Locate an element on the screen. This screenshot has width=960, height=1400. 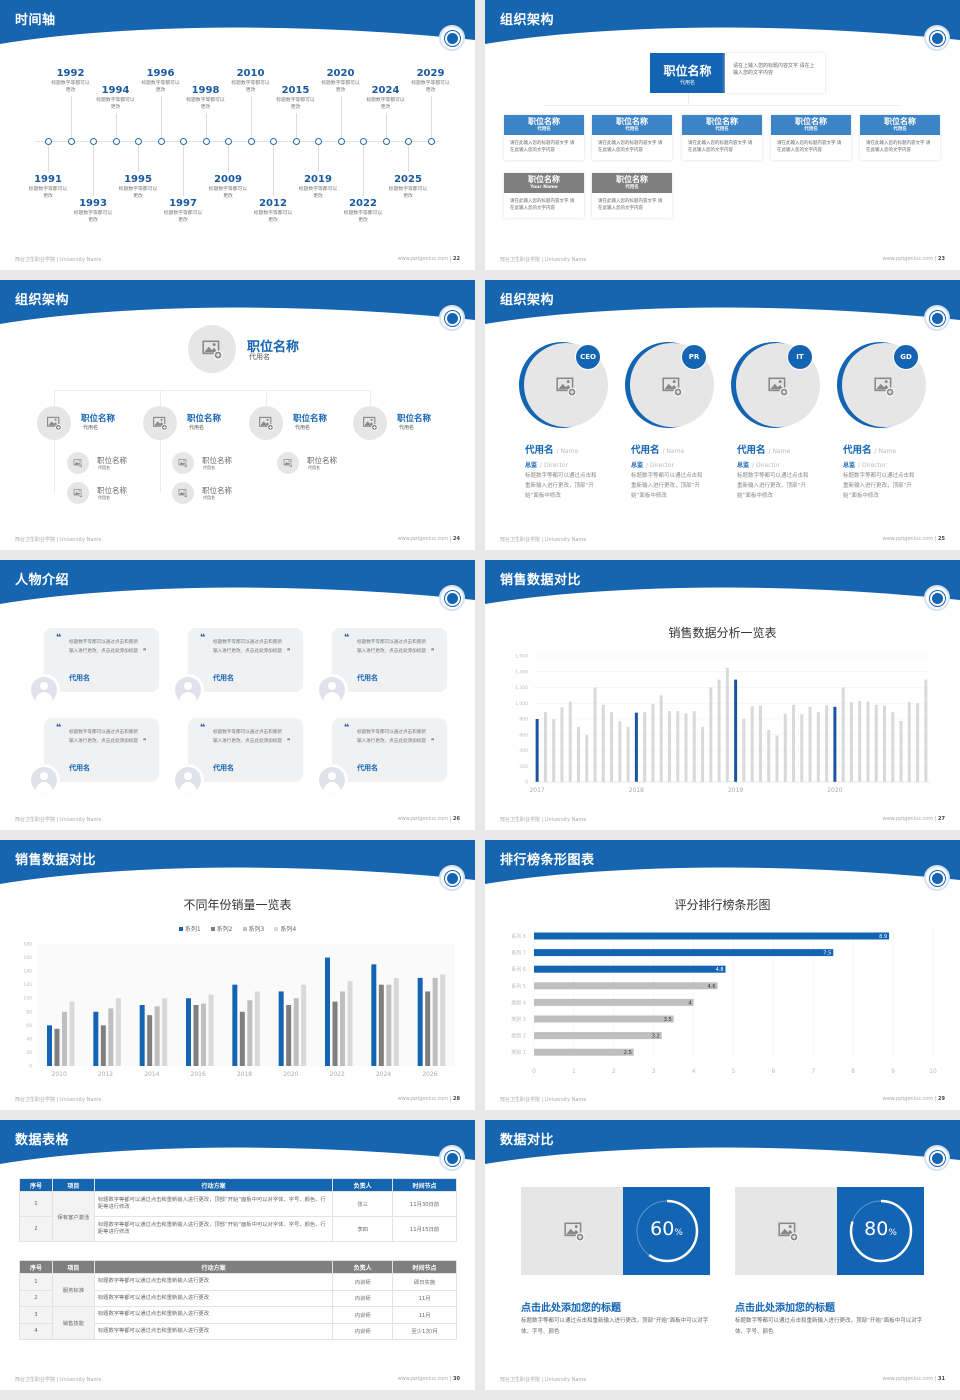
timeline-year: 1991 is located at coordinates (48, 179).